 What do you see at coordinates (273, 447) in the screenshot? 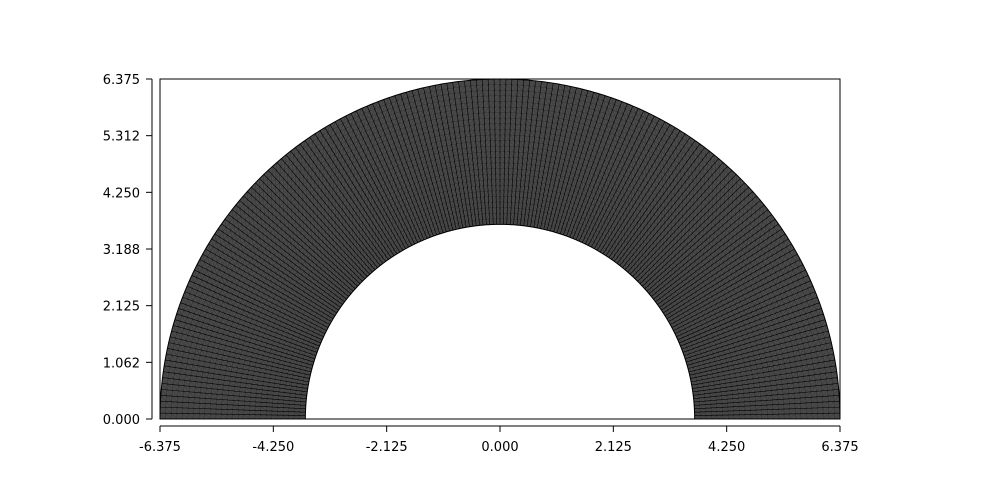
I see `x-tick-label: -4.250` at bounding box center [273, 447].